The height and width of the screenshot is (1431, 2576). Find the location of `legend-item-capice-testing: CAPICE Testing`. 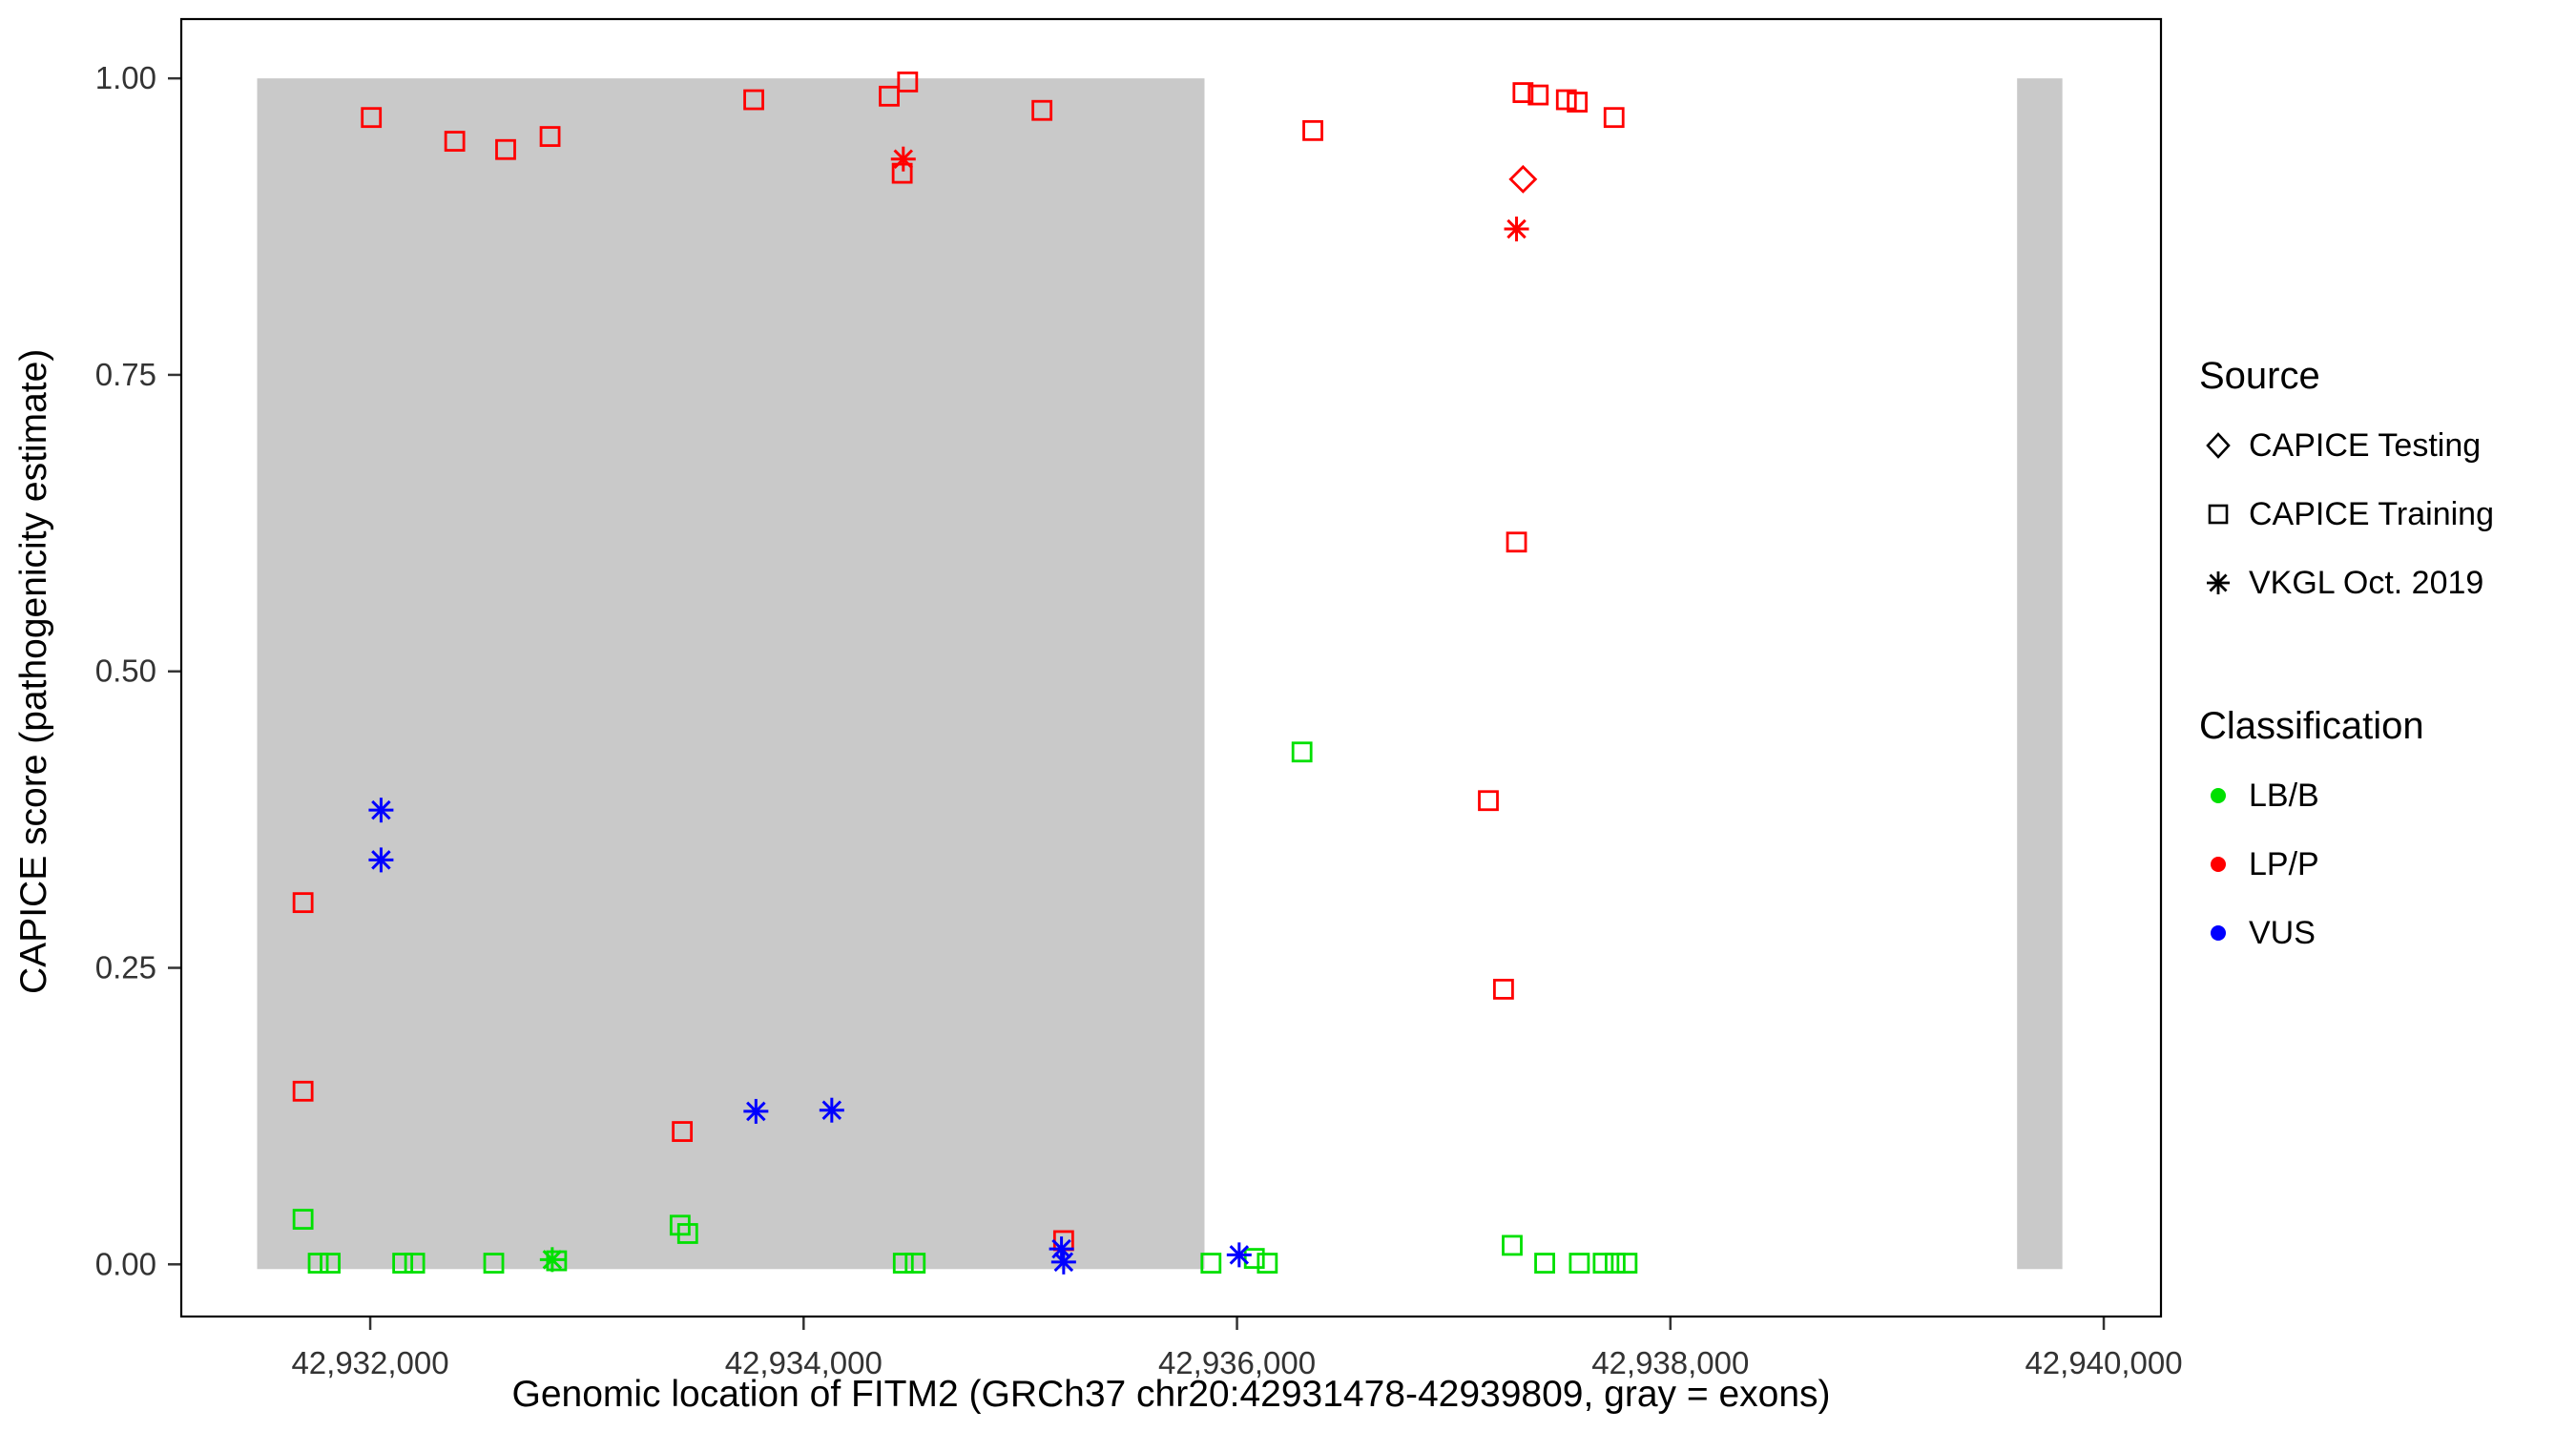

legend-item-capice-testing: CAPICE Testing is located at coordinates (2346, 446).